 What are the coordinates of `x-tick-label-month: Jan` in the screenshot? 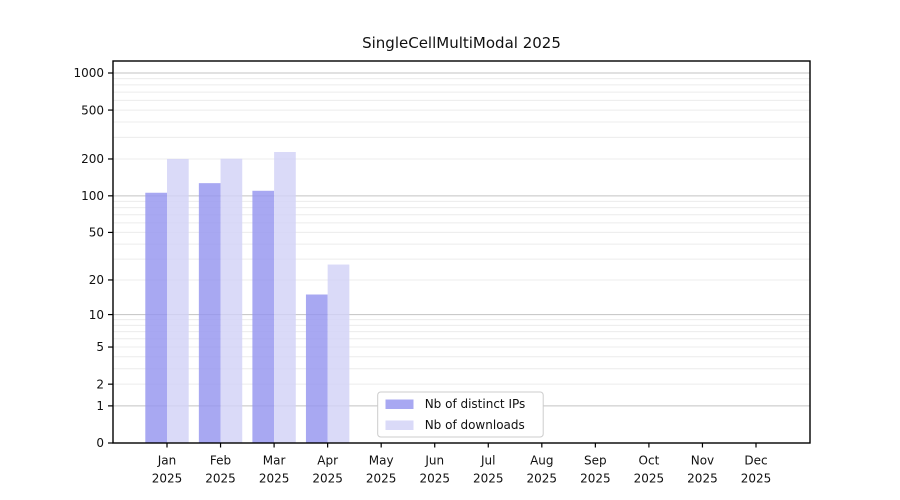 It's located at (167, 461).